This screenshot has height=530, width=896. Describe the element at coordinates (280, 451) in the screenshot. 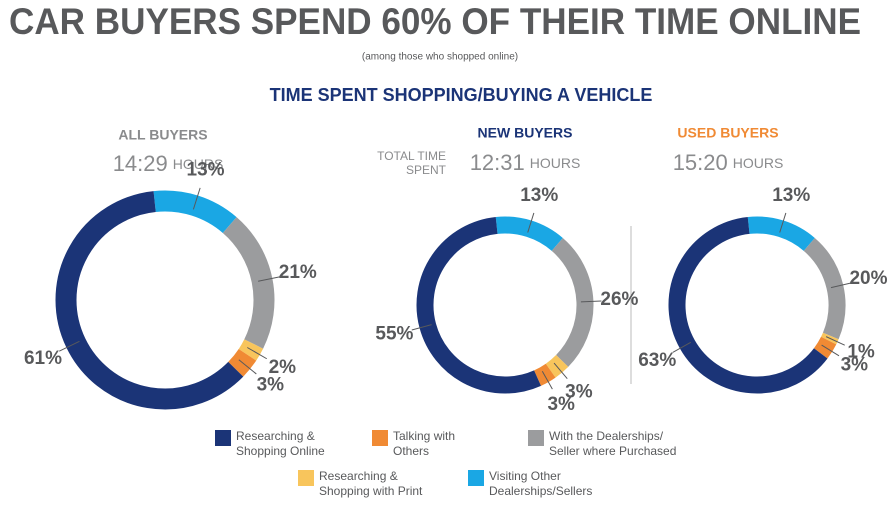

I see `legend-label: Shopping Online` at that location.